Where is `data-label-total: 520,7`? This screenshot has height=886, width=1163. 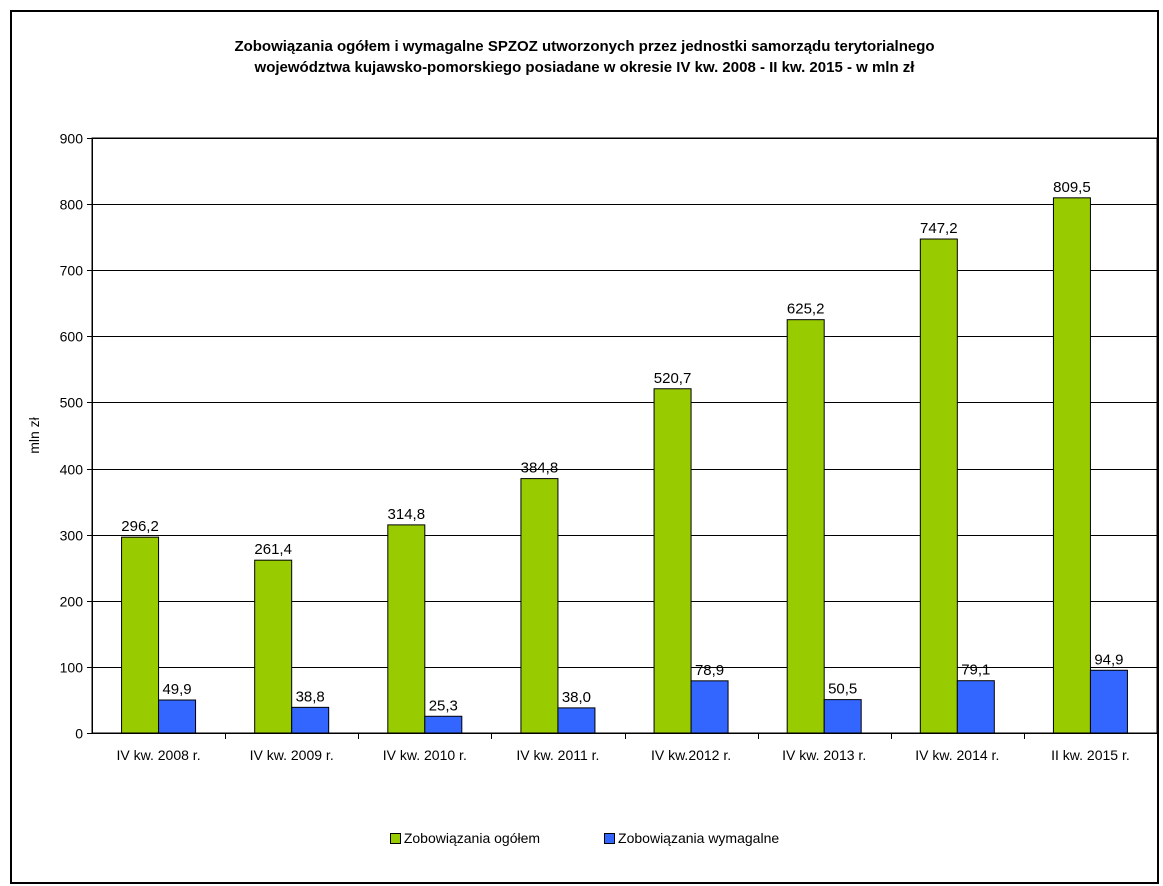
data-label-total: 520,7 is located at coordinates (673, 378).